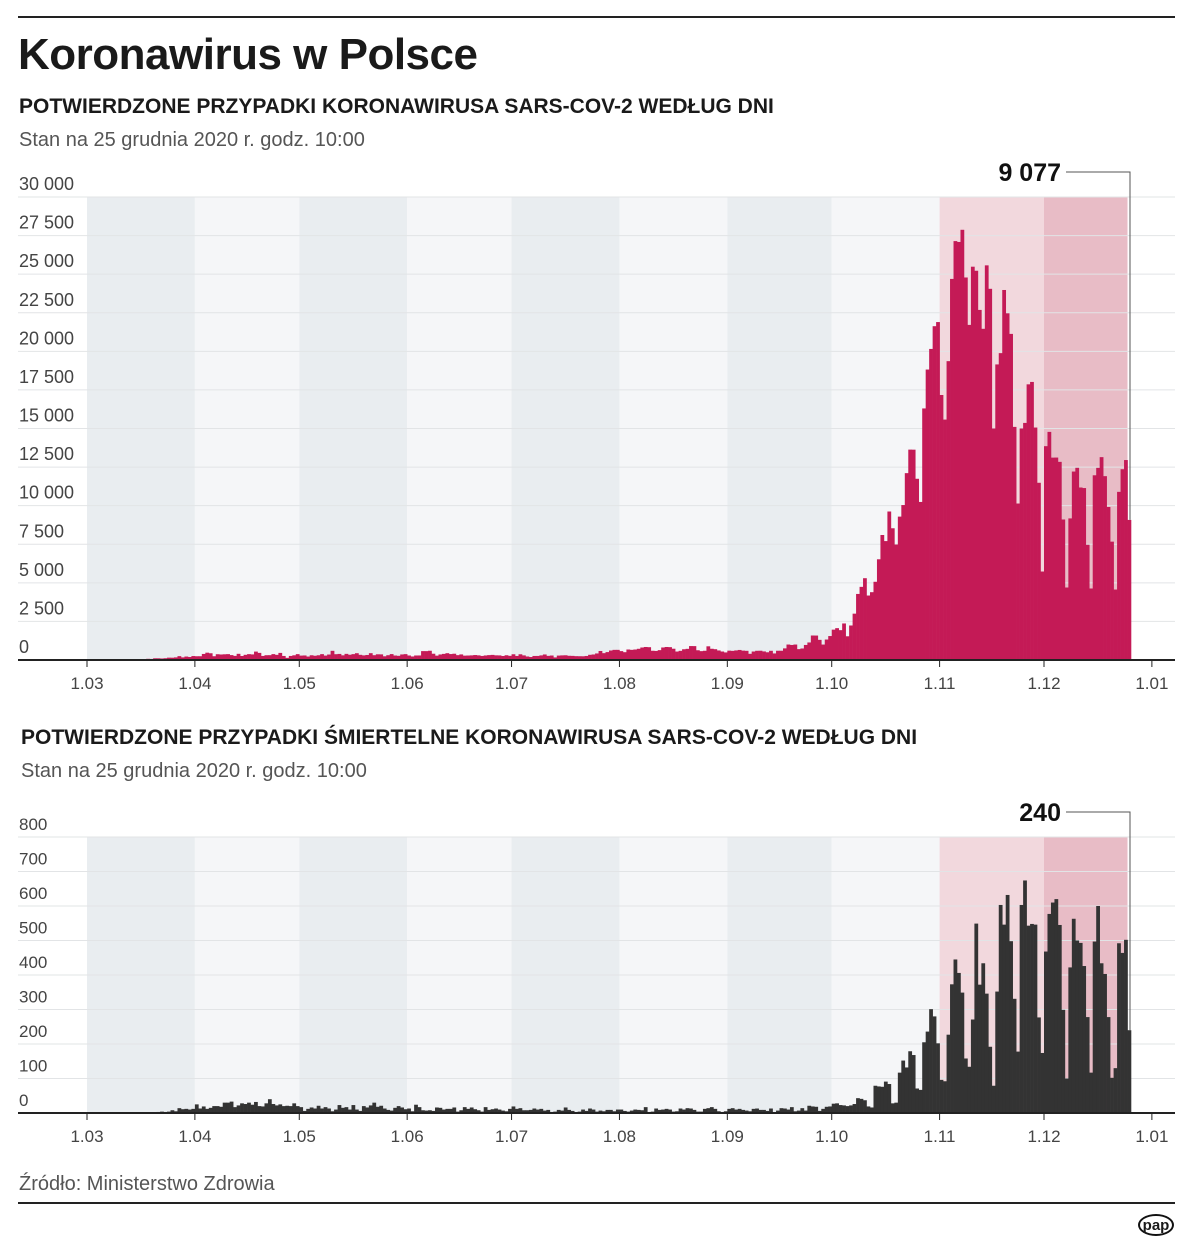  Describe the element at coordinates (1151, 683) in the screenshot. I see `x-tick-label: 1.01` at that location.